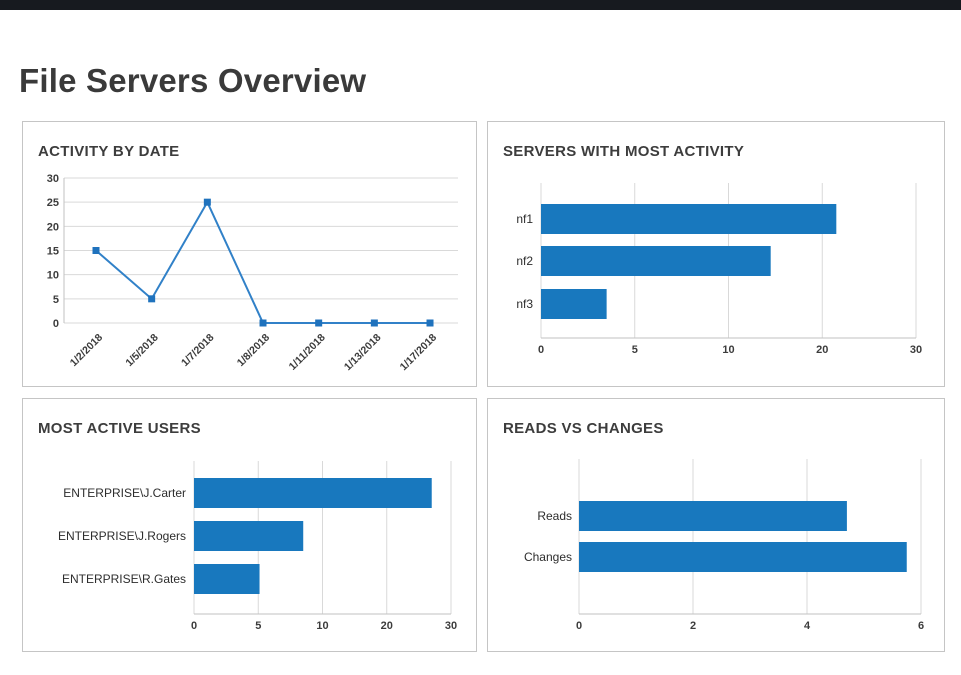 The width and height of the screenshot is (961, 675). What do you see at coordinates (141, 350) in the screenshot?
I see `x-axis-date-label: 1/5/2018` at bounding box center [141, 350].